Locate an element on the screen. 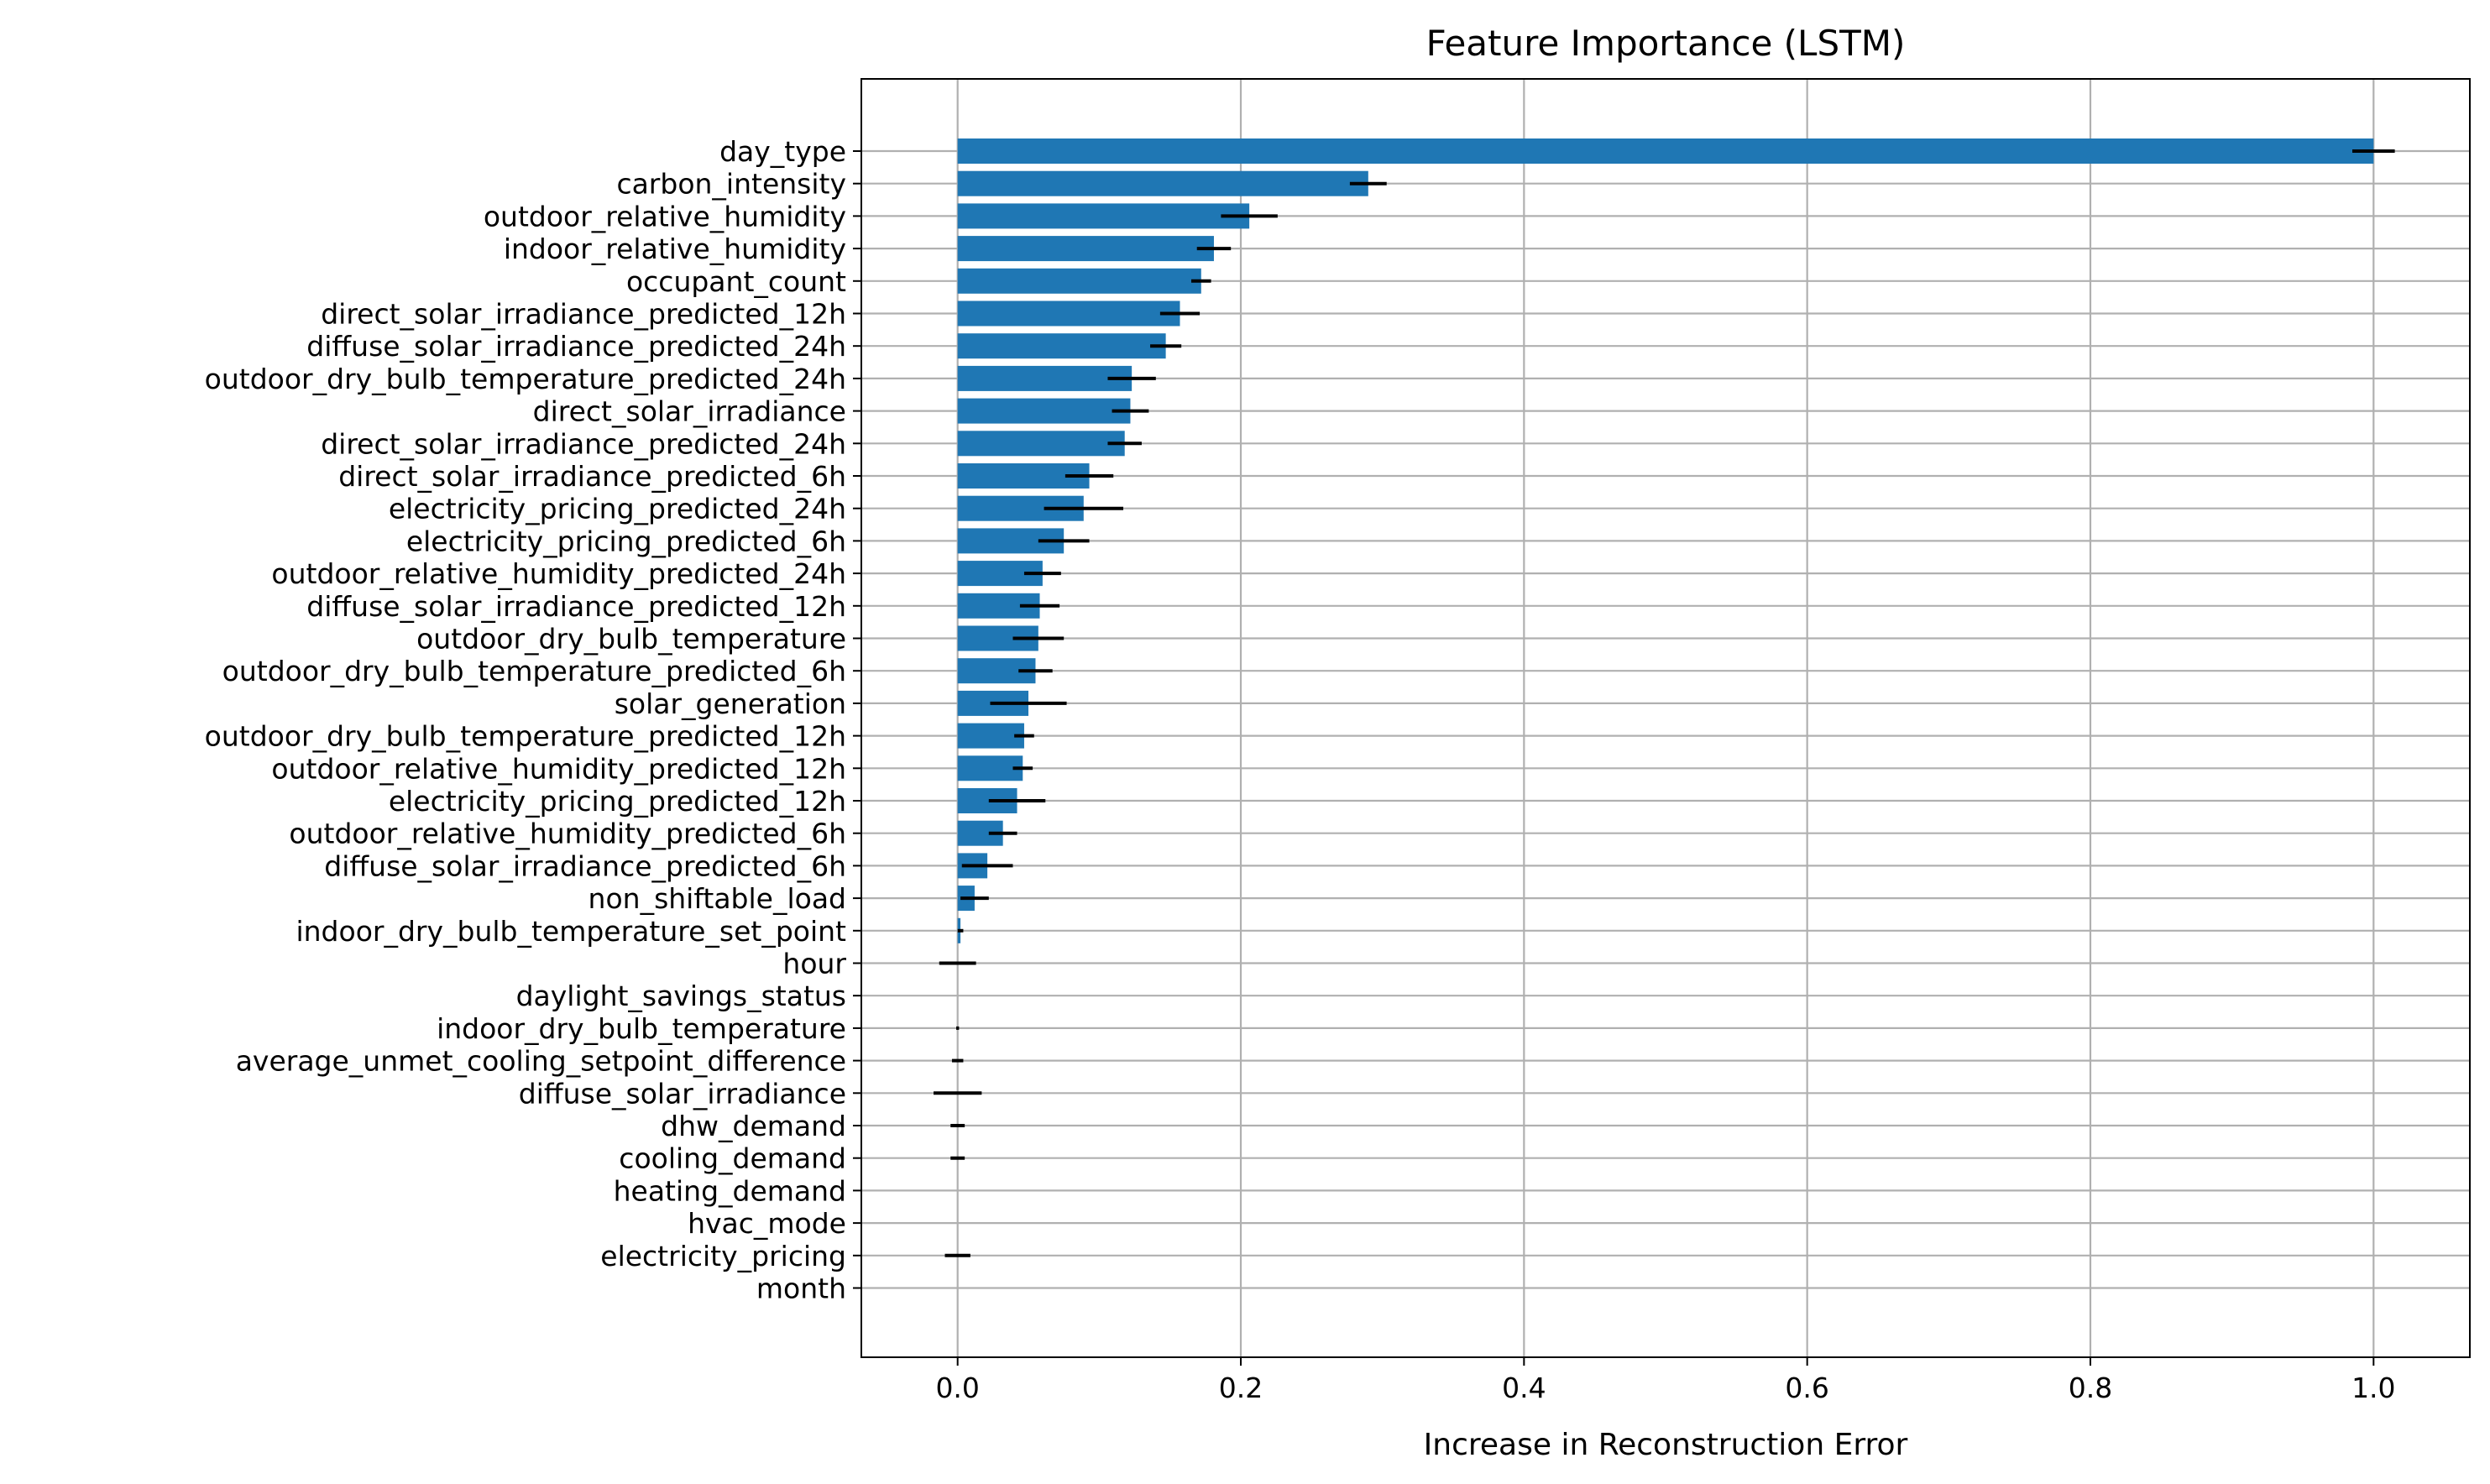  y-tick-label: indoor_relative_humidity is located at coordinates (675, 249).